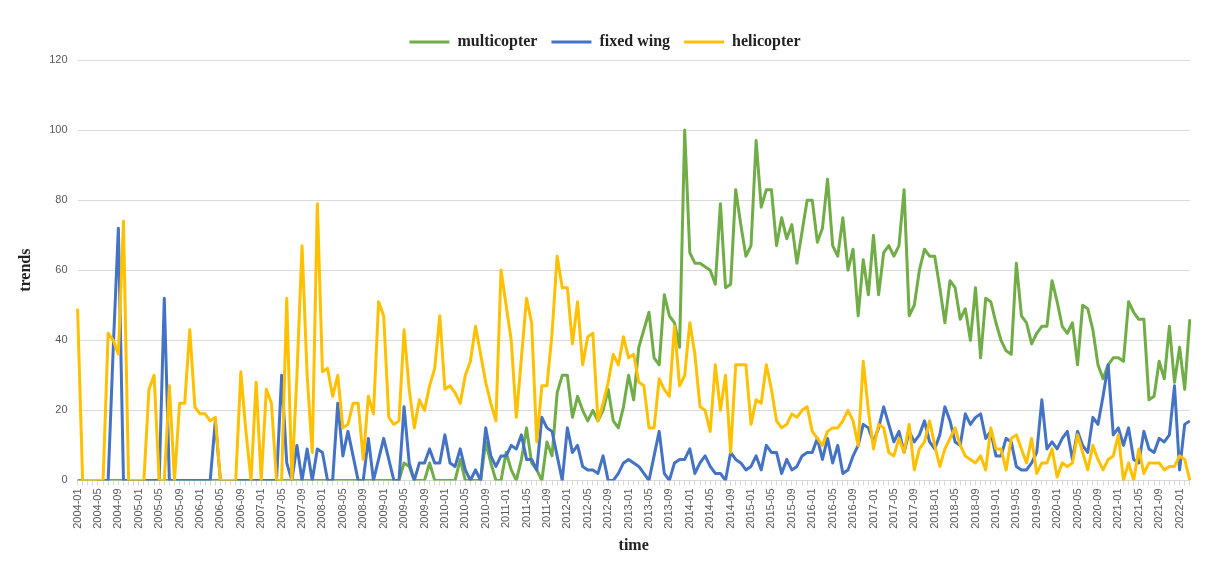  Describe the element at coordinates (627, 508) in the screenshot. I see `x-tick-label: 2013-01` at that location.